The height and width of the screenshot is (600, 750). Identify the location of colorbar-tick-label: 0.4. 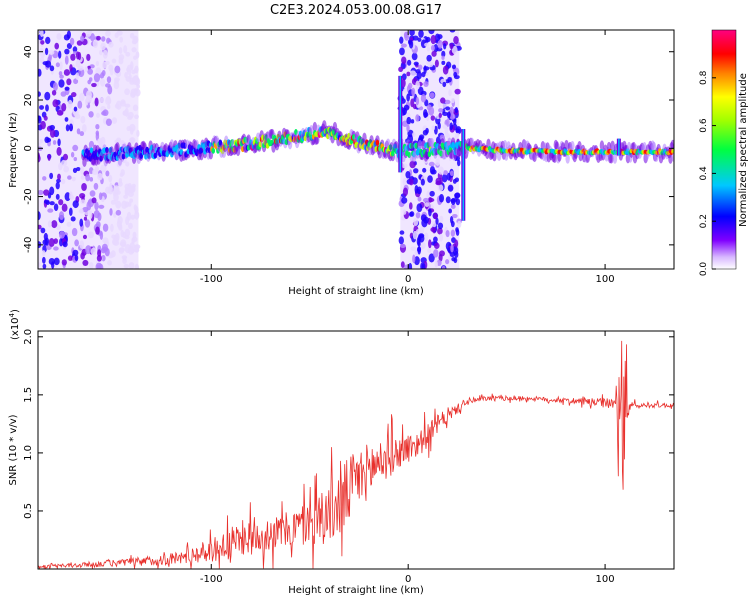
(704, 173).